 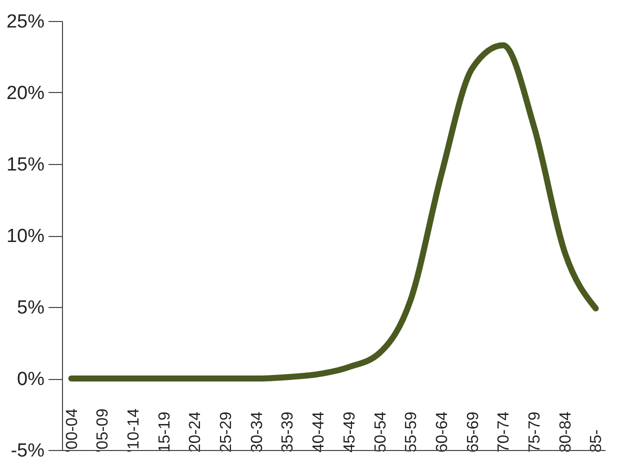 What do you see at coordinates (504, 431) in the screenshot?
I see `x-tick-label: 70-74` at bounding box center [504, 431].